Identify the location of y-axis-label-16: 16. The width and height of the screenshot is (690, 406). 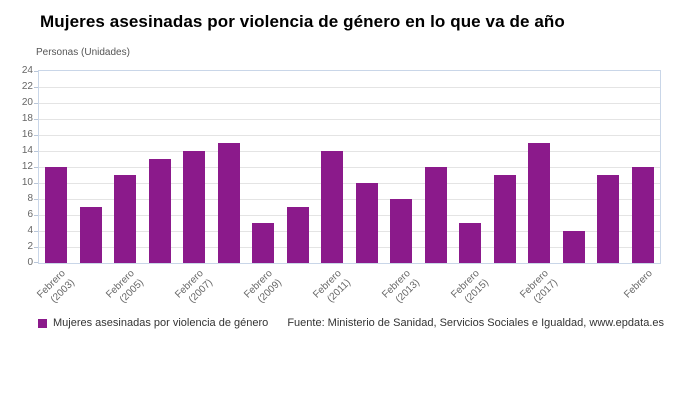
(27, 134).